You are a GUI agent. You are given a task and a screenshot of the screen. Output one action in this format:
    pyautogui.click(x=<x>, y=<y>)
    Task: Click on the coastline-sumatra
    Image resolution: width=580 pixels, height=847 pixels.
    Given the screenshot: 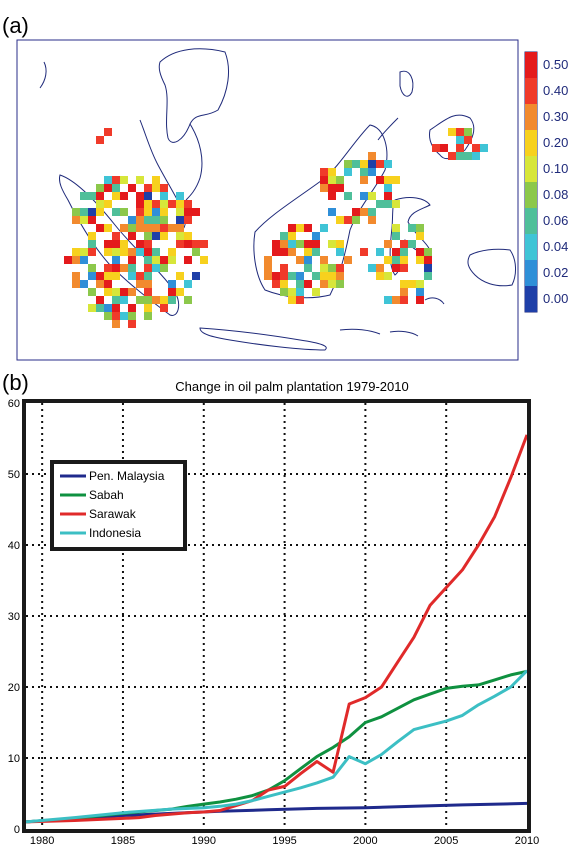 What is the action you would take?
    pyautogui.click(x=119, y=245)
    